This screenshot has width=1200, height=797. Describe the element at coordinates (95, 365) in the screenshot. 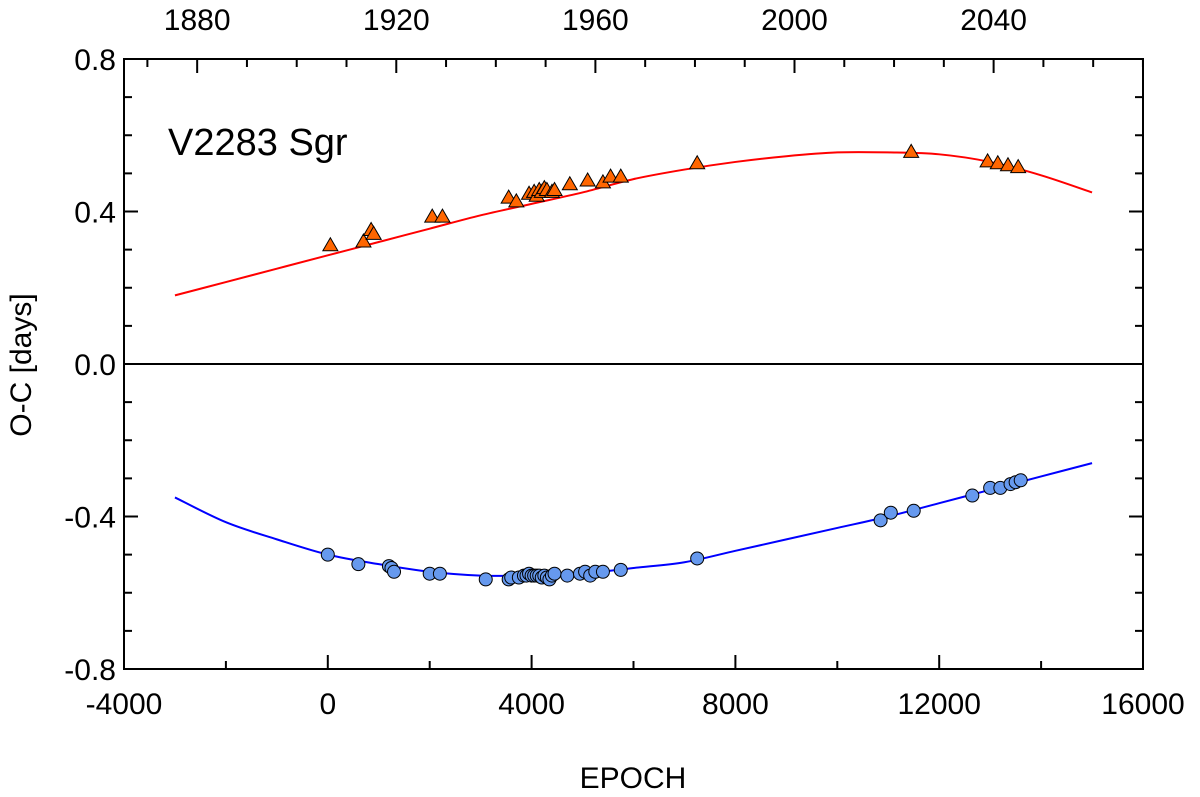

I see `y-tick-label: 0.0` at that location.